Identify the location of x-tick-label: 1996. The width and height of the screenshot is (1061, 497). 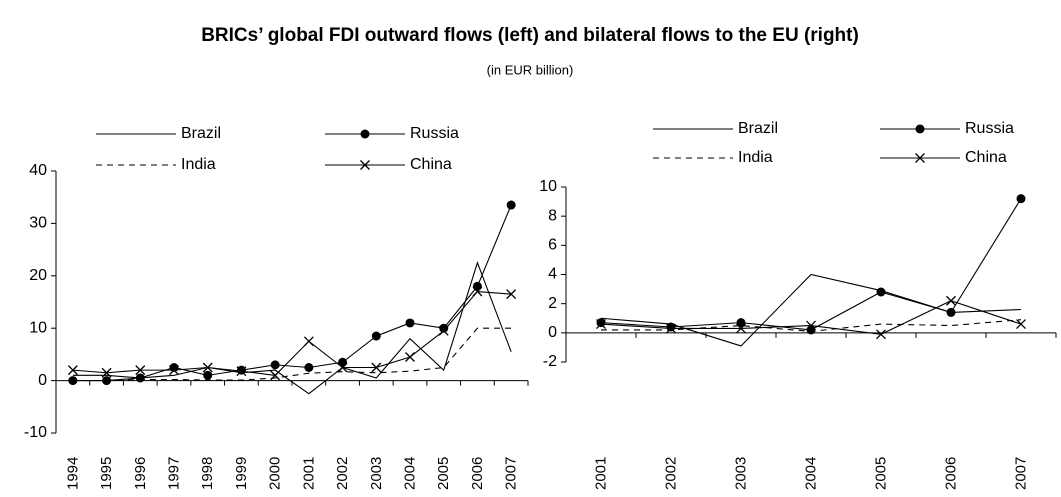
(140, 473).